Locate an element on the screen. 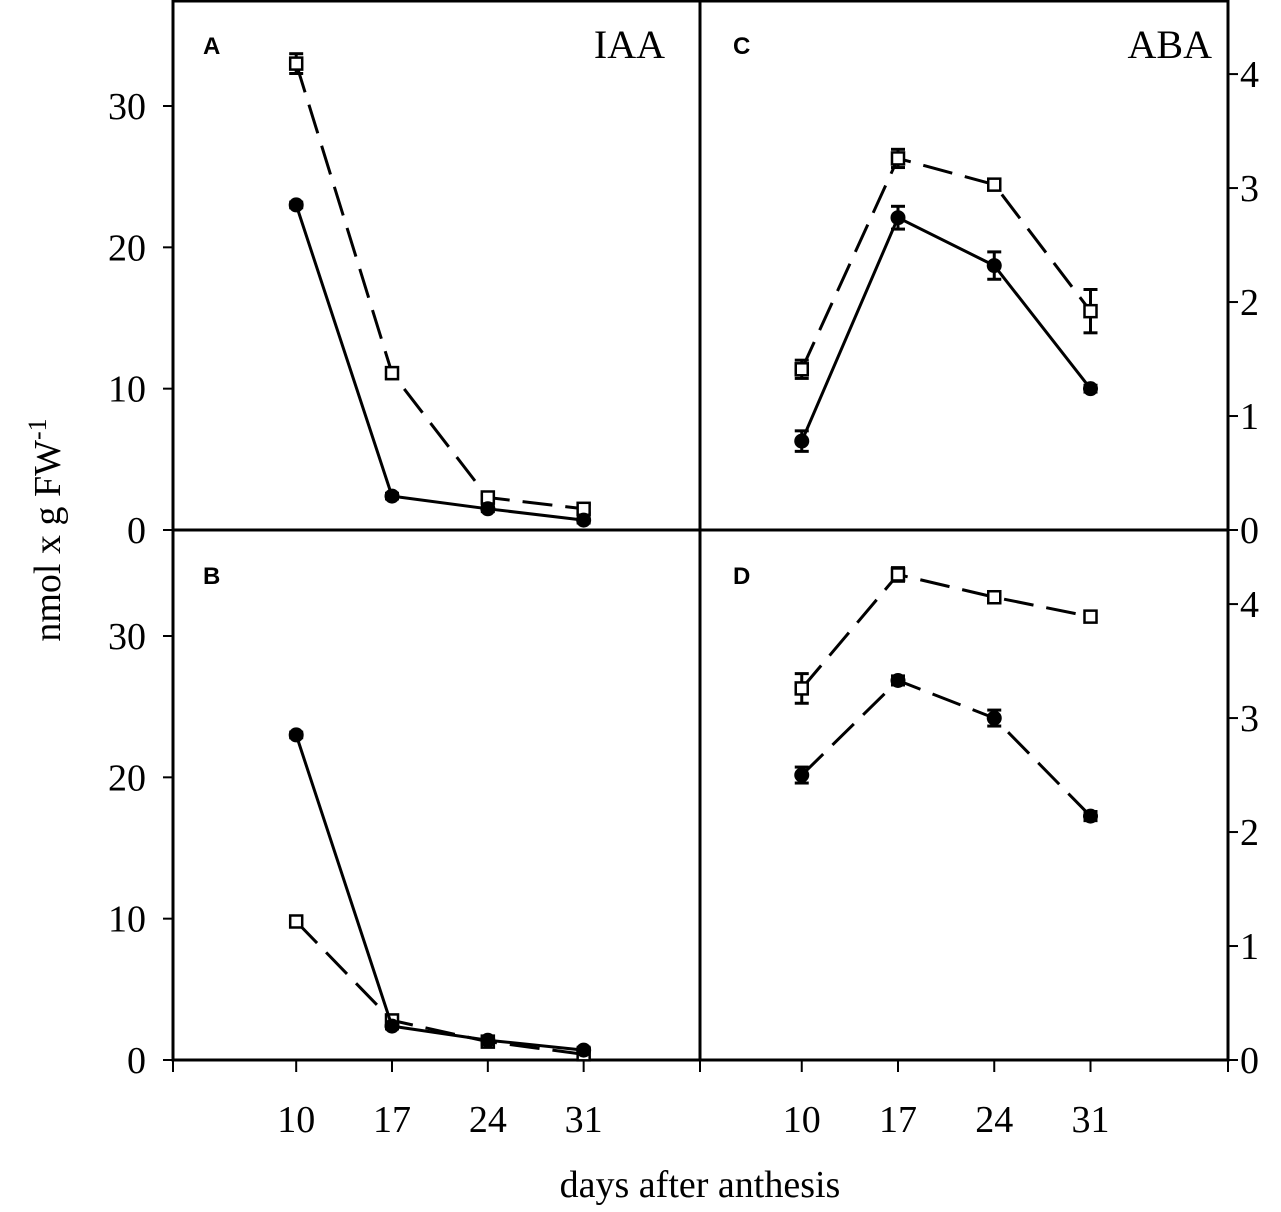 Image resolution: width=1281 pixels, height=1212 pixels. panel-a-y-tick-label: 30 is located at coordinates (127, 107).